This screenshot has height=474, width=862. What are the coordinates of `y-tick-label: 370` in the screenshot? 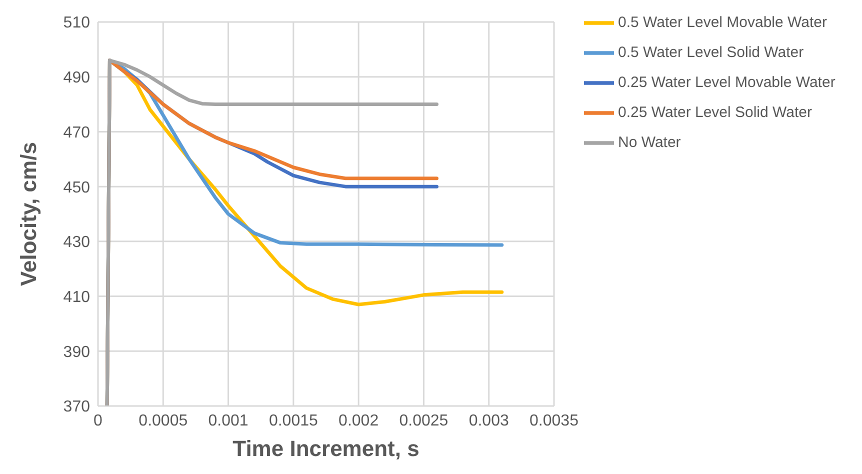 It's located at (76, 407).